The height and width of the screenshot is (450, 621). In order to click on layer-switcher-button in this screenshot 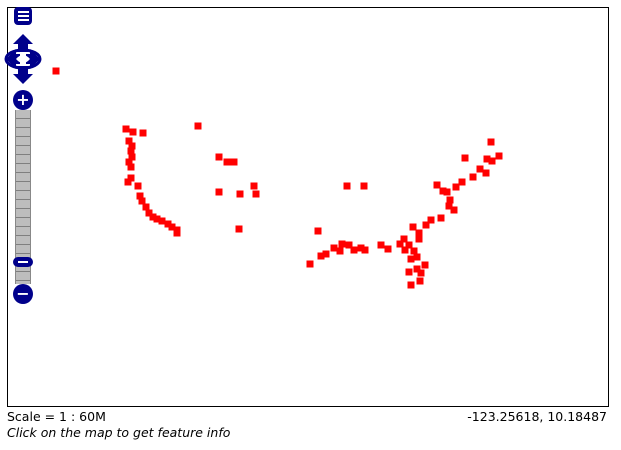, I will do `click(23, 16)`.